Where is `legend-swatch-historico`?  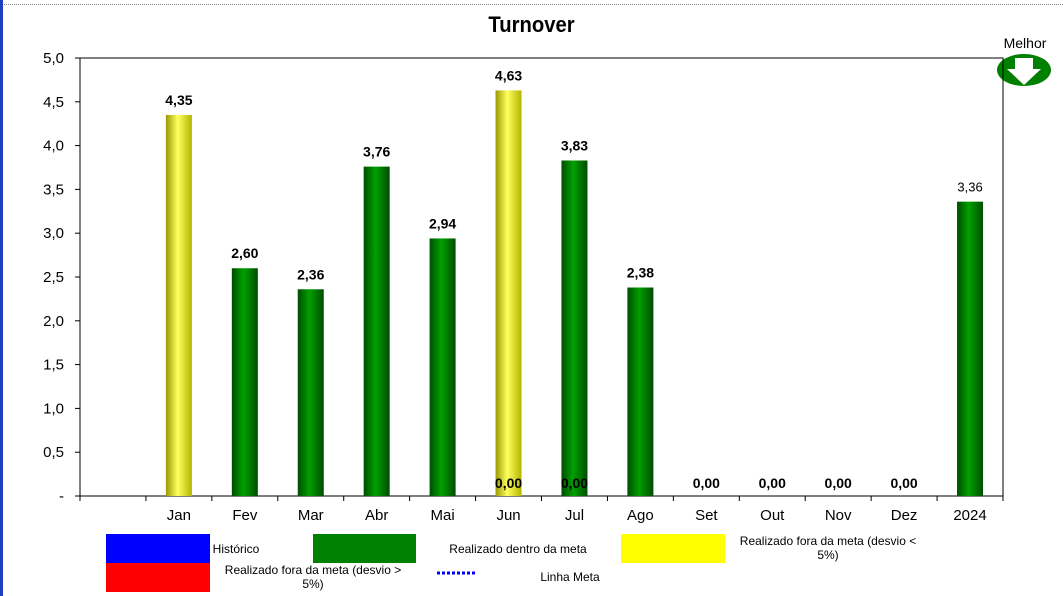
legend-swatch-historico is located at coordinates (158, 548).